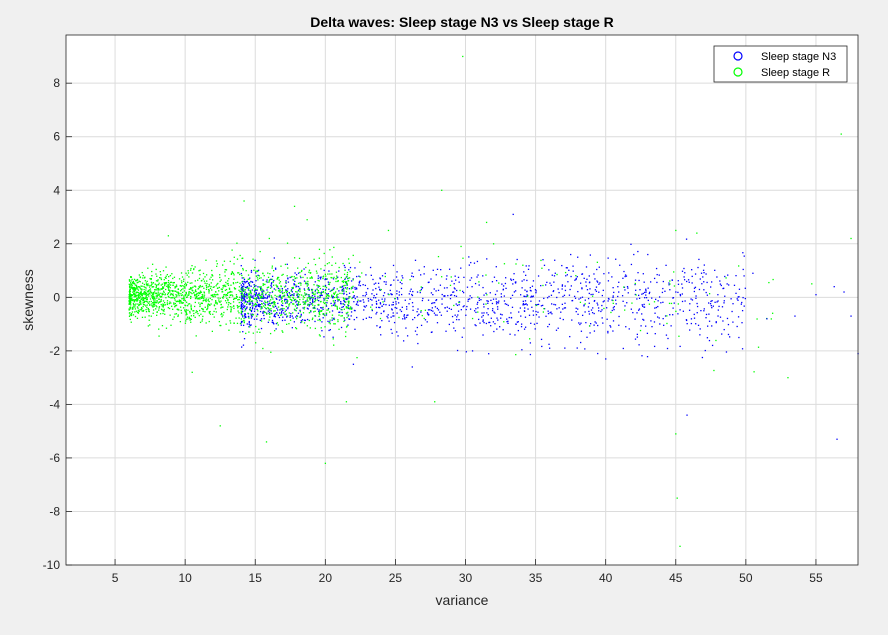 This screenshot has height=635, width=888. I want to click on legend: Sleep stage N3 Sleep stage R, so click(780, 64).